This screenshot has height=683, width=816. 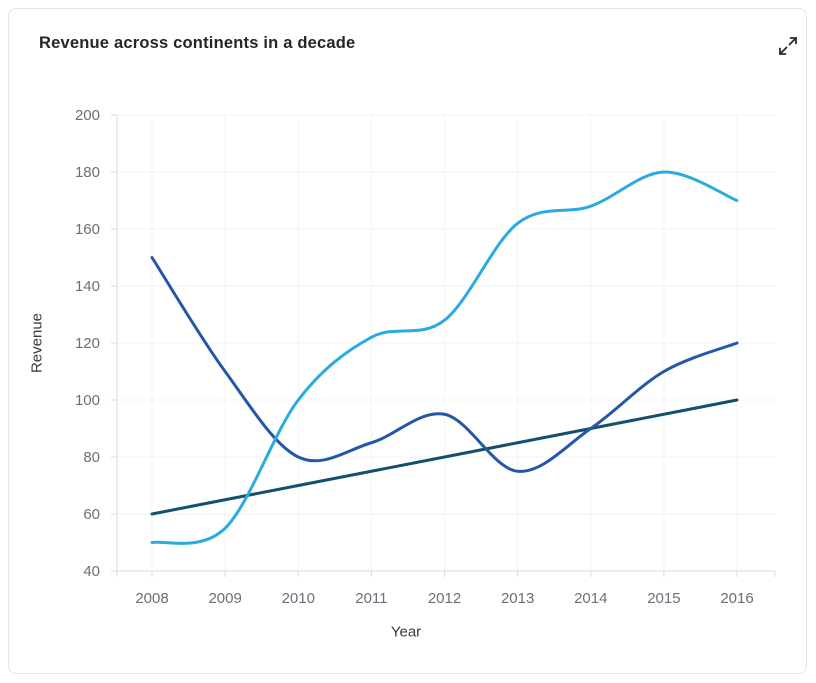 What do you see at coordinates (406, 632) in the screenshot?
I see `x-axis-title: Year` at bounding box center [406, 632].